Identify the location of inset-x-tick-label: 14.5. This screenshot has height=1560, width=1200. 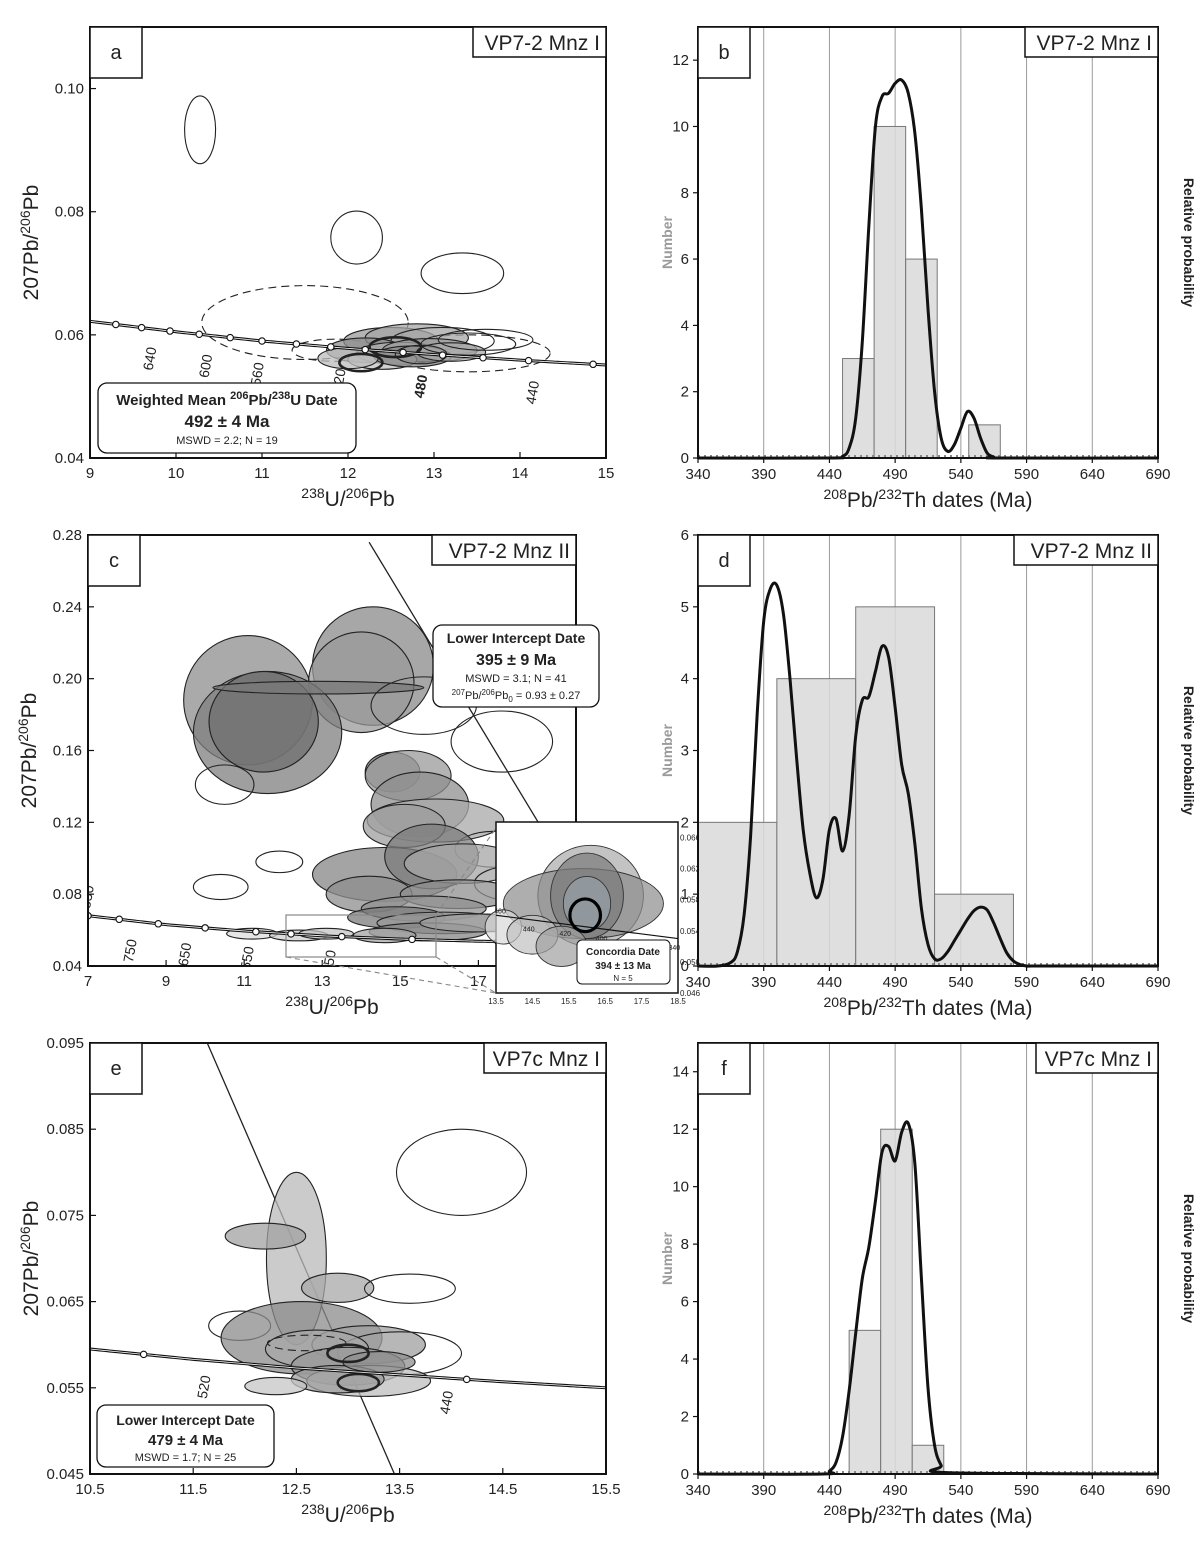
(533, 1001).